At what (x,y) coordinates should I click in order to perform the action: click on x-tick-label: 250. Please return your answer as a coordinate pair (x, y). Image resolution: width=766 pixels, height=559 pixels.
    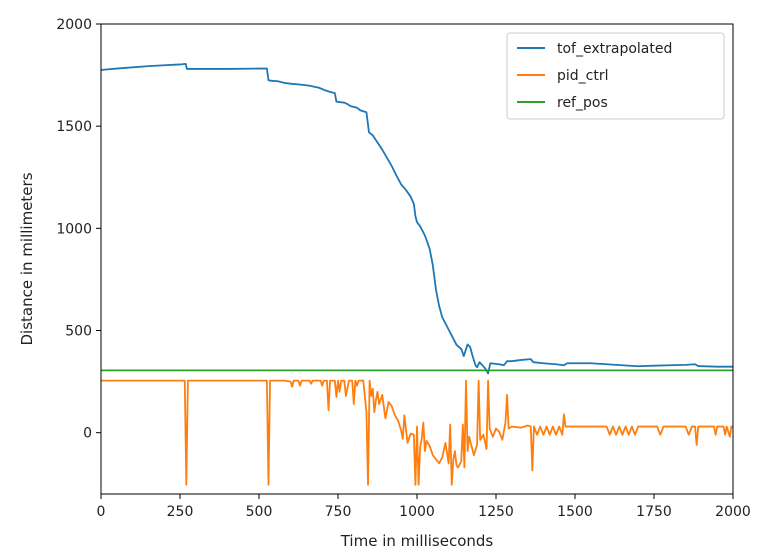
    Looking at the image, I should click on (180, 512).